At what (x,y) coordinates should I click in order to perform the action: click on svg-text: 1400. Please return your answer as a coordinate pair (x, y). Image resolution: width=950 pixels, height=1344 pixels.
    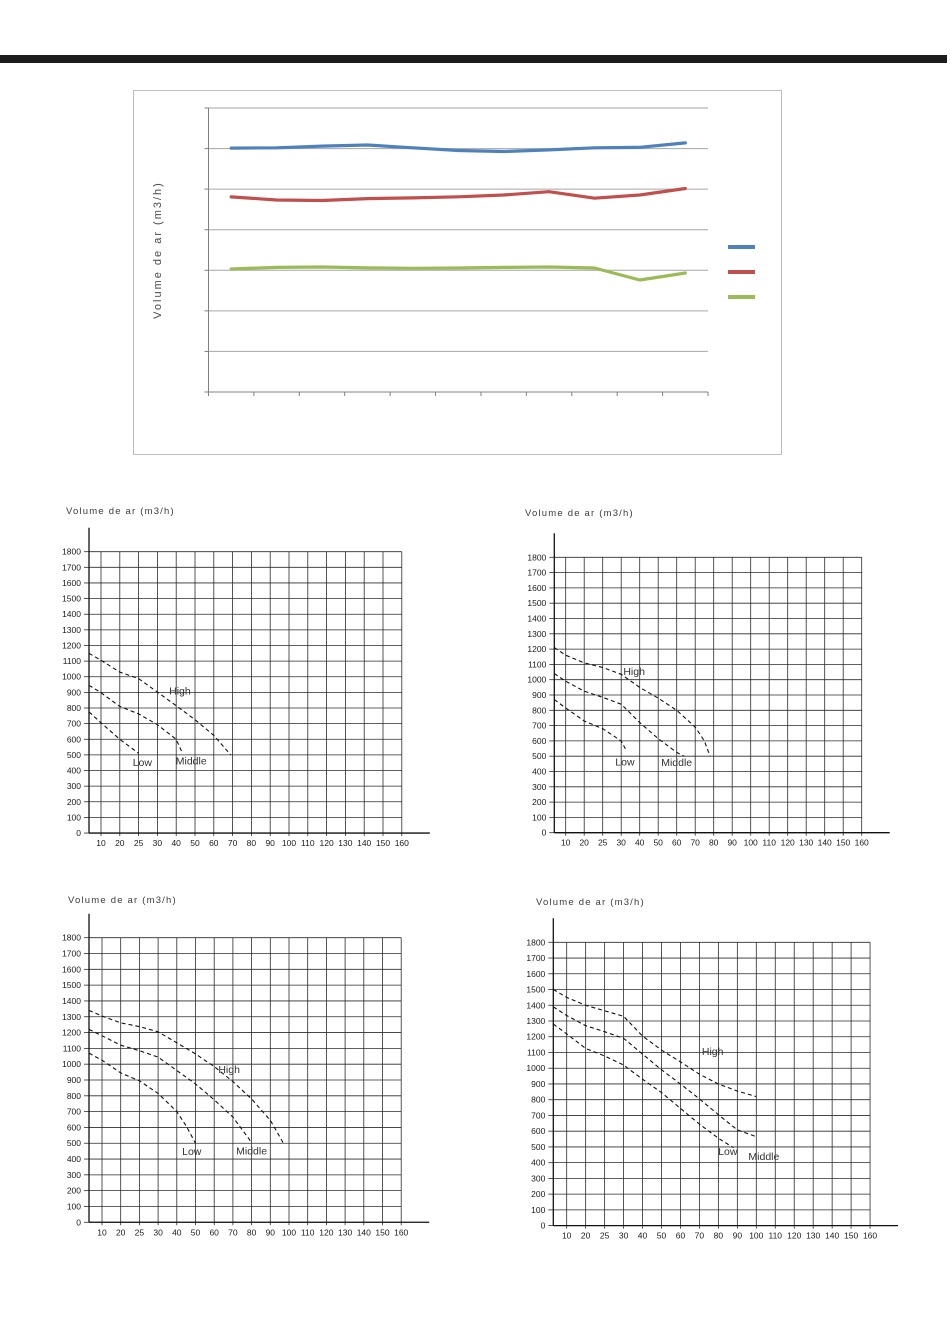
    Looking at the image, I should click on (71, 614).